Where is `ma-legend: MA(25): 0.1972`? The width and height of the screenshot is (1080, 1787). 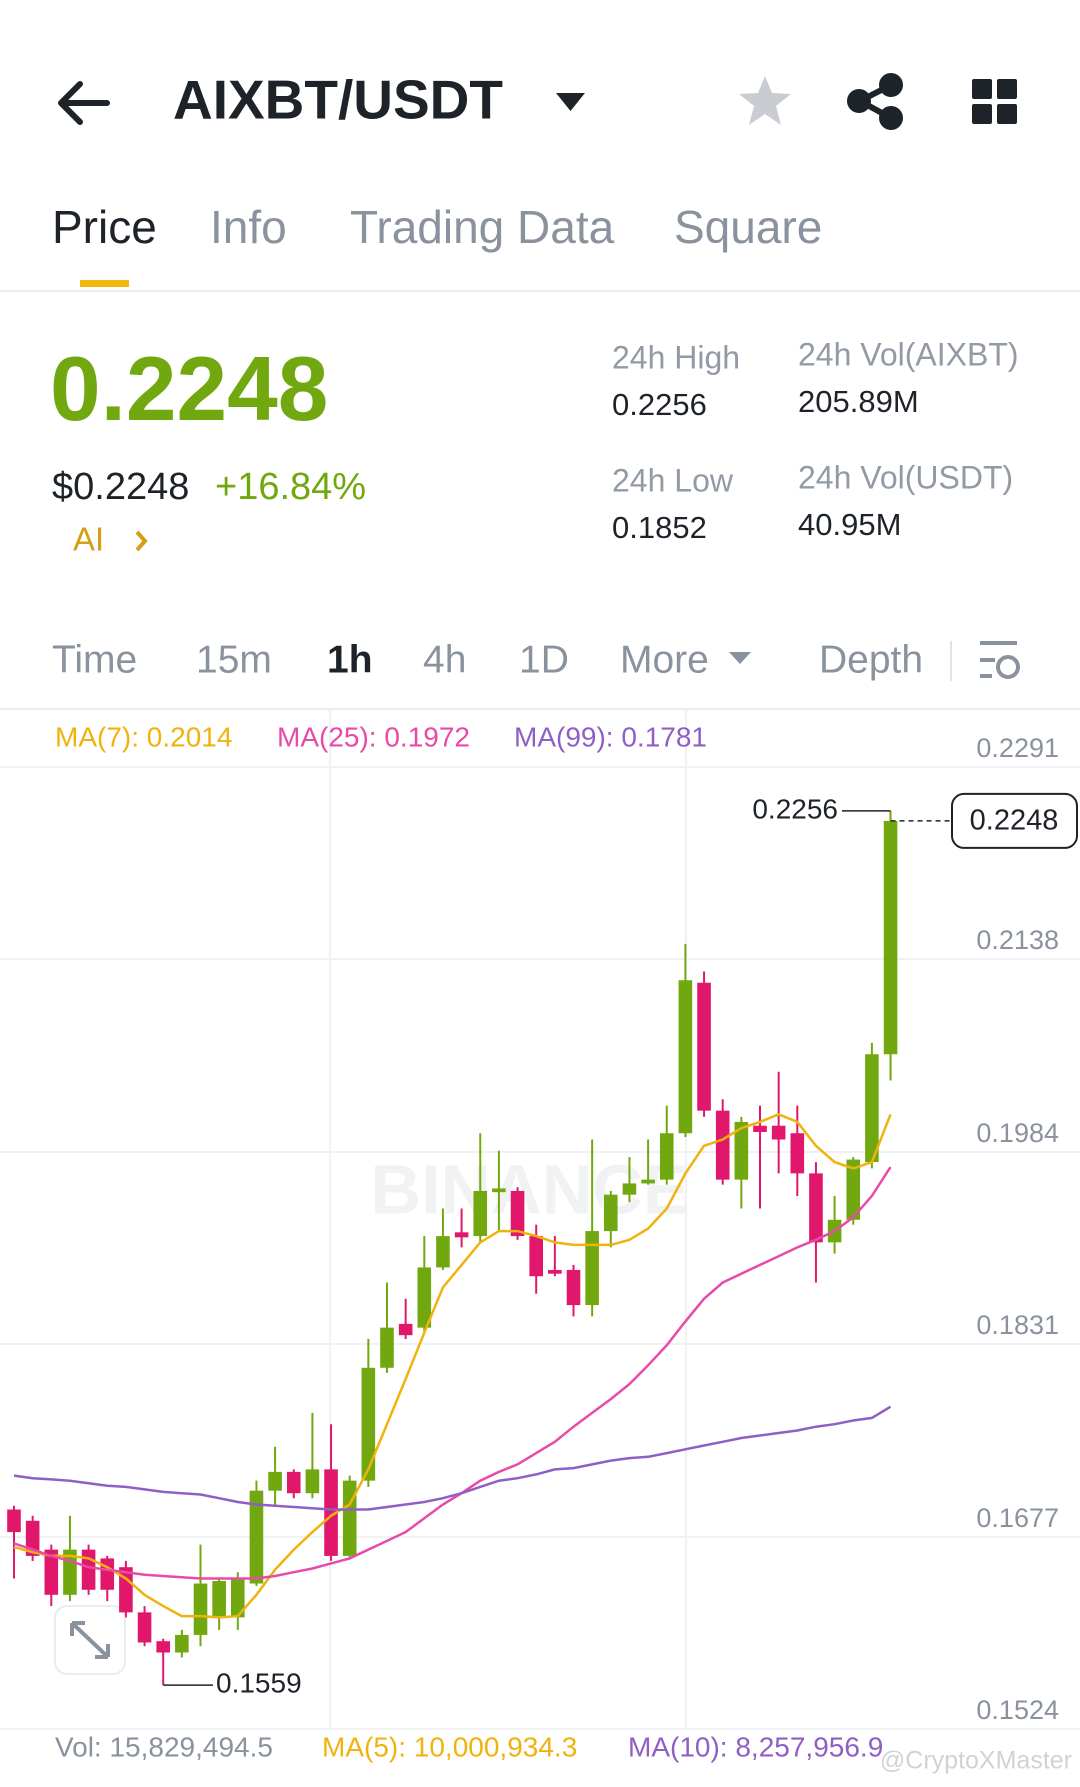
ma-legend: MA(25): 0.1972 is located at coordinates (373, 736).